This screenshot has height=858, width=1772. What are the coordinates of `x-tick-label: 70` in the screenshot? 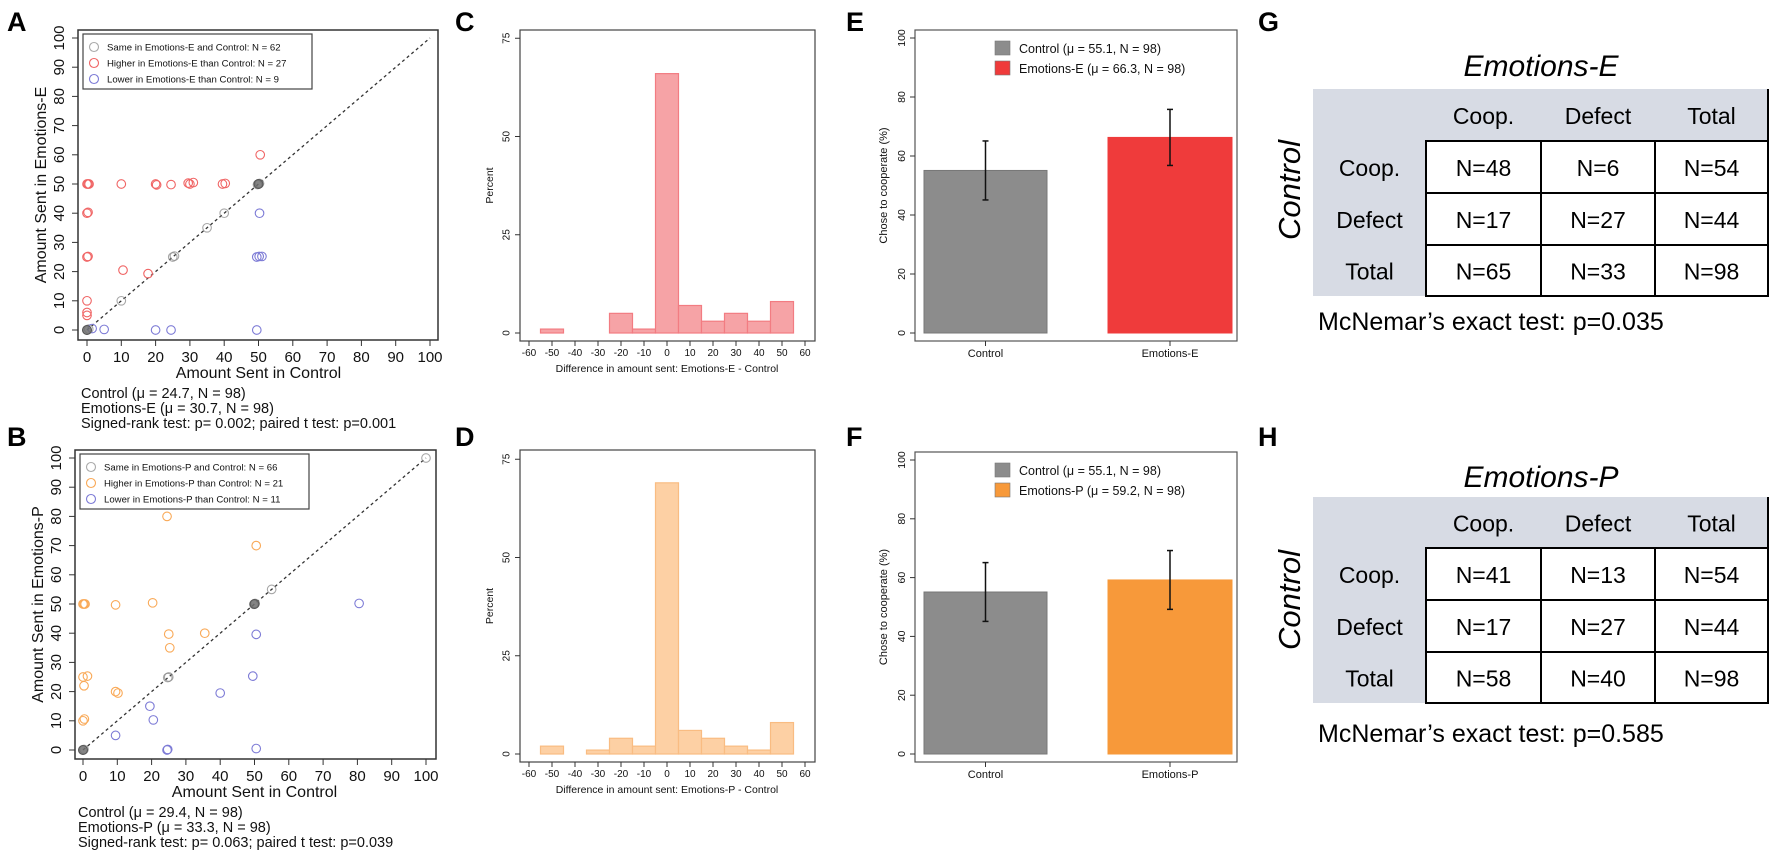 It's located at (323, 776).